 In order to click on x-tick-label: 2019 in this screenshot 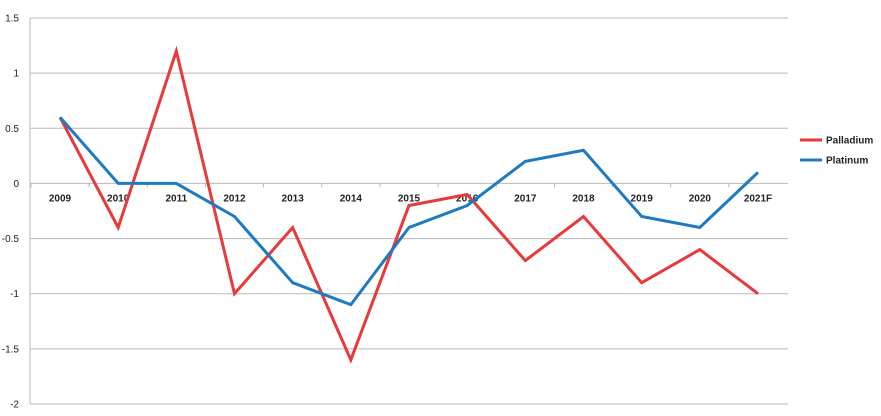, I will do `click(642, 198)`.